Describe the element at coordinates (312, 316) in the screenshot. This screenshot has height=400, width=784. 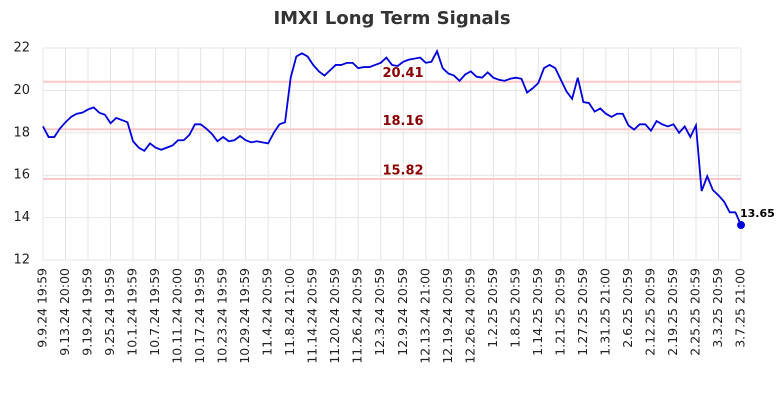
I see `x-tick-label: 11.14.24 20:59` at that location.